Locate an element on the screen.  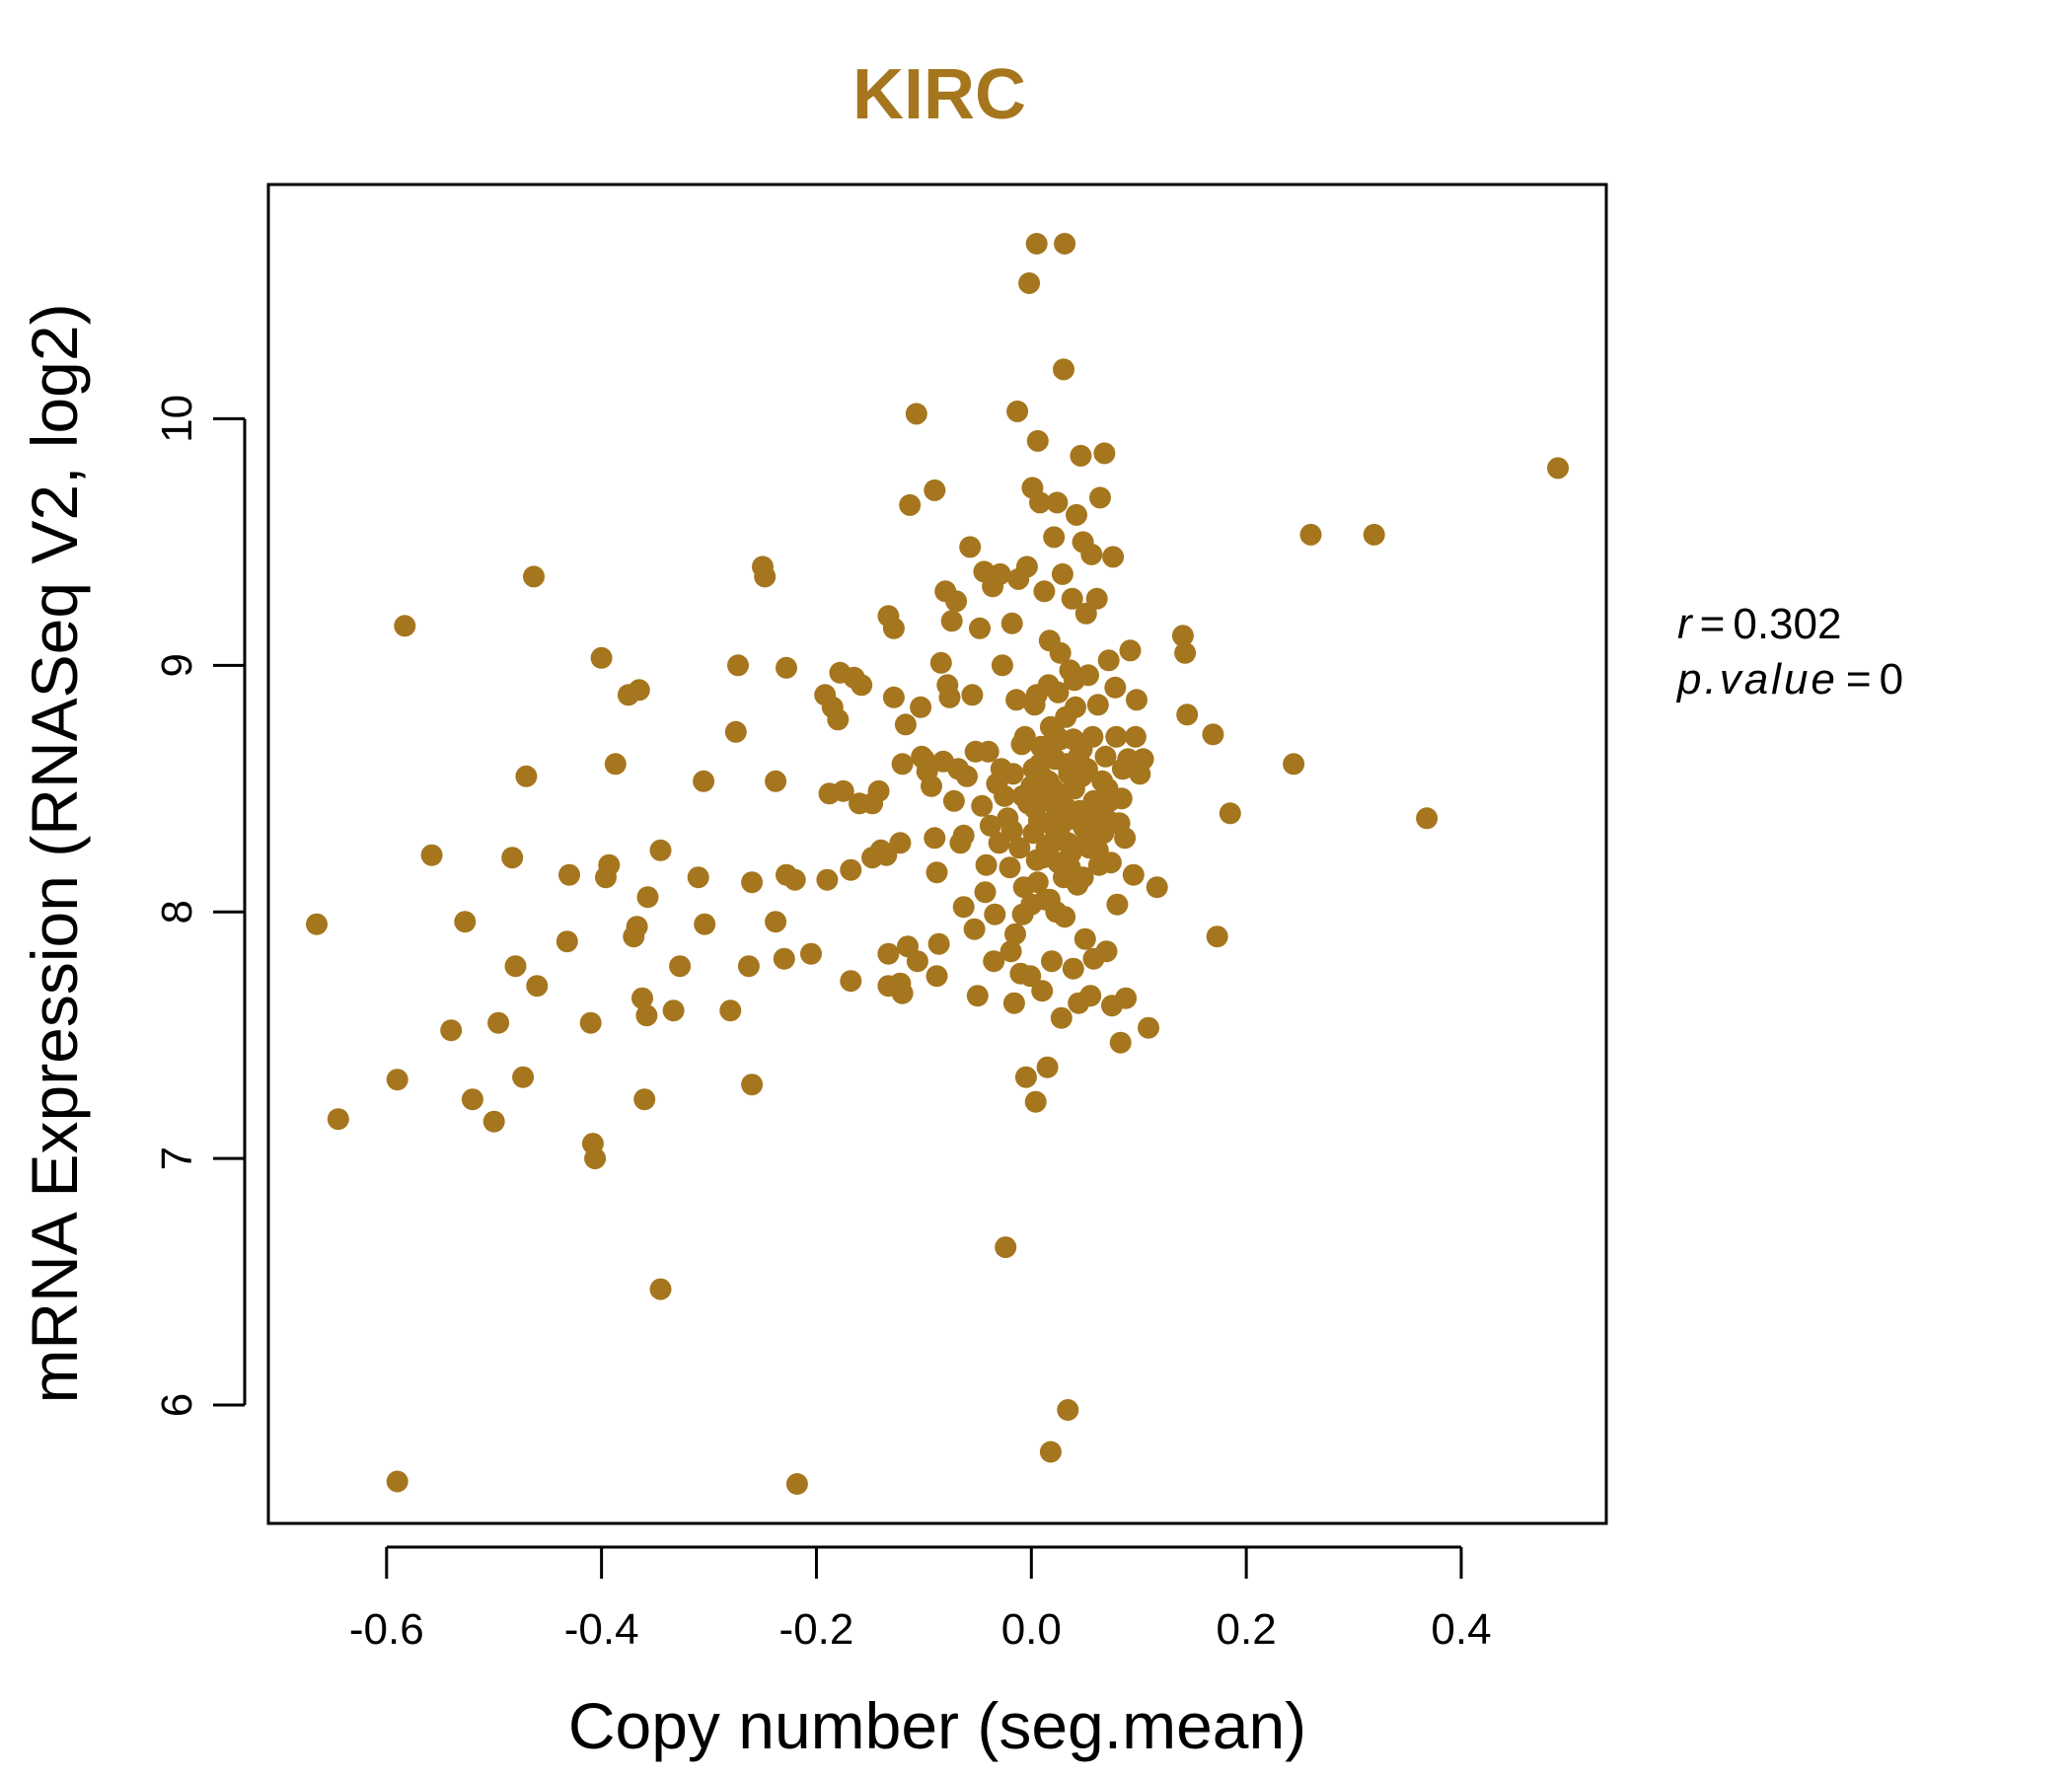
x-tick-label: 0.4 is located at coordinates (1461, 1630).